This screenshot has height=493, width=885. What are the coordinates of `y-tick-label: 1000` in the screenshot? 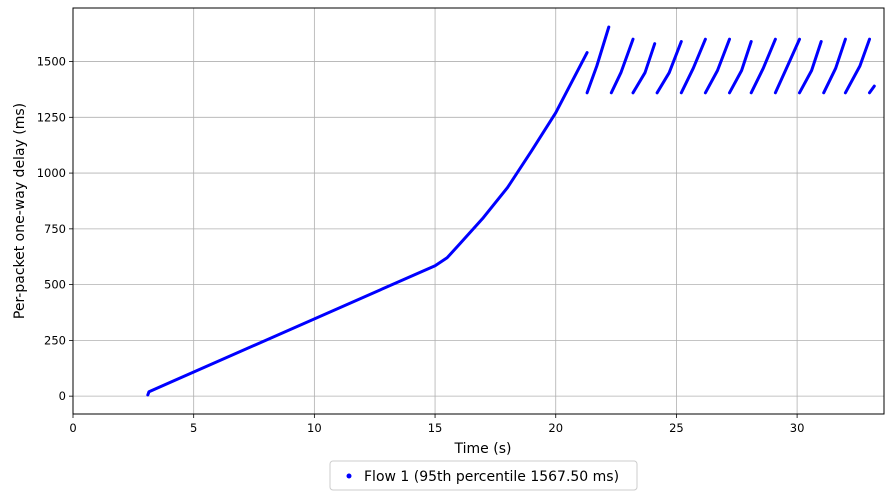 It's located at (51, 173).